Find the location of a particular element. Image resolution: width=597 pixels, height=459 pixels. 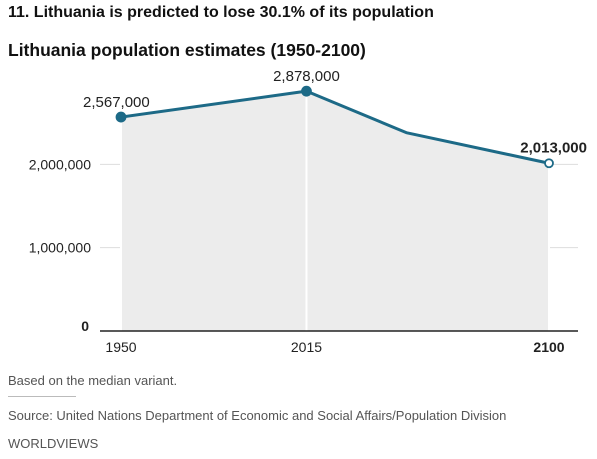

x-tick-label-1: 2015 is located at coordinates (306, 347).